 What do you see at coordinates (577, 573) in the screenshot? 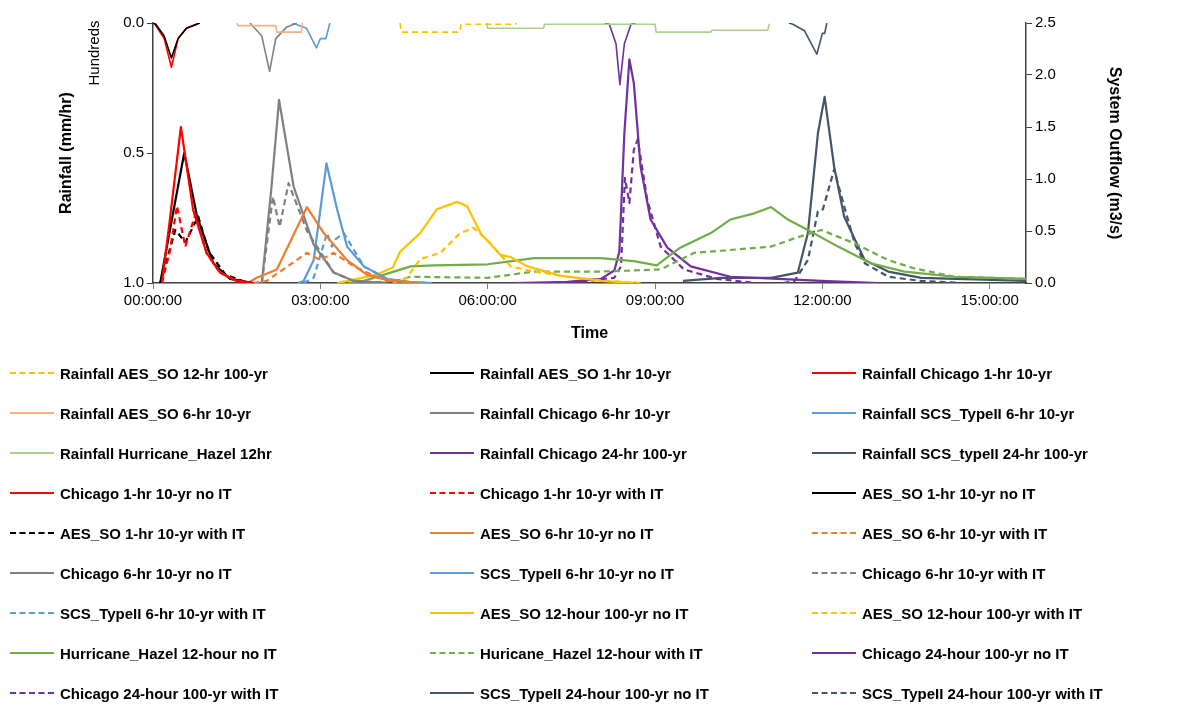
I see `legend-label: SCS_TypeII 6-hr 10-yr no IT` at bounding box center [577, 573].